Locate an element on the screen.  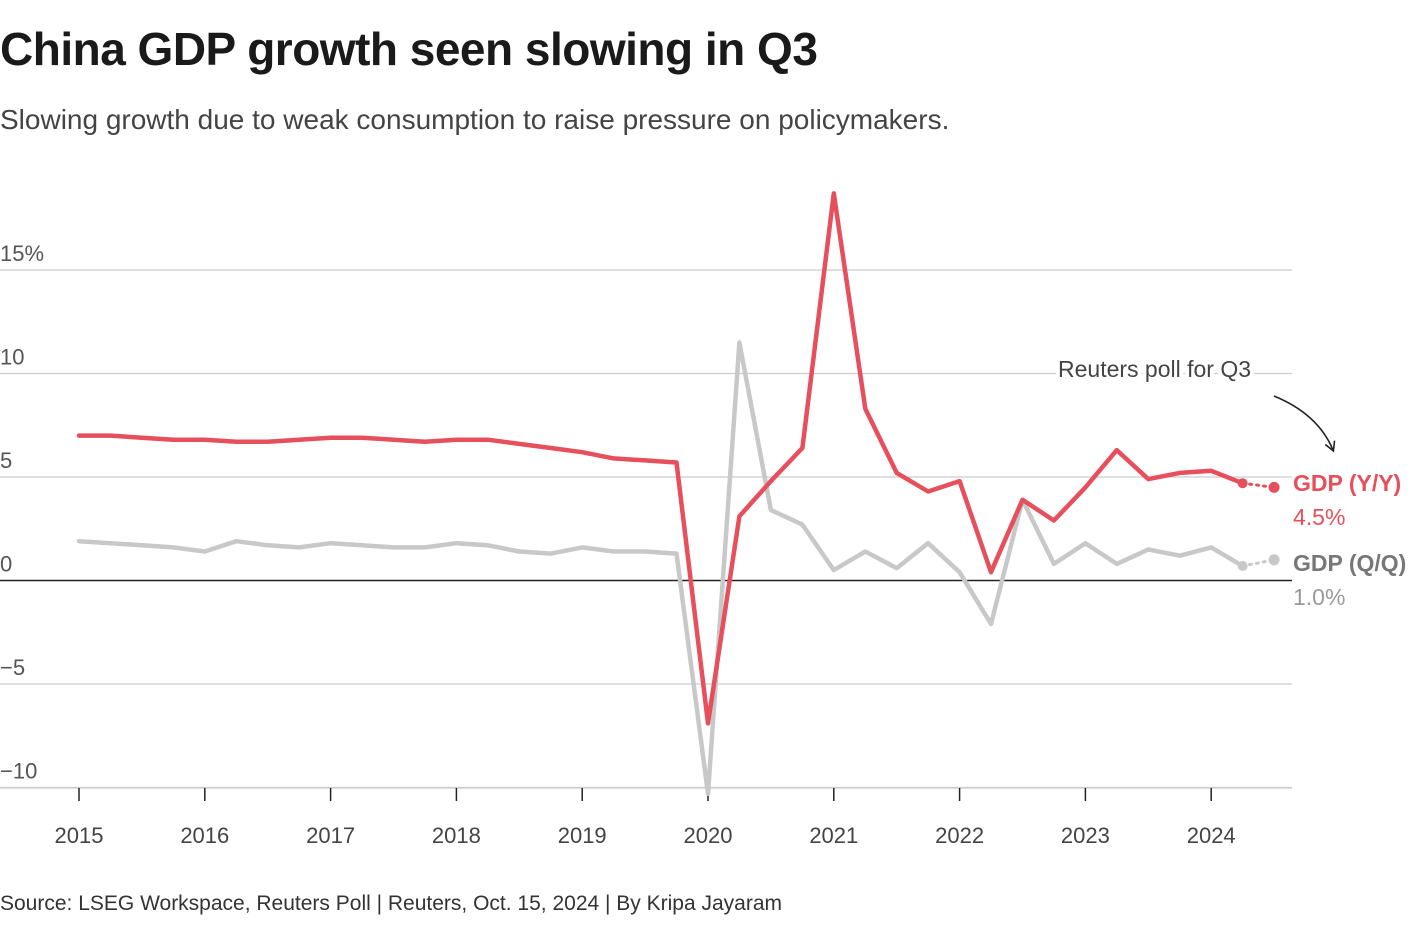
x-tick-label: 2020 is located at coordinates (708, 835).